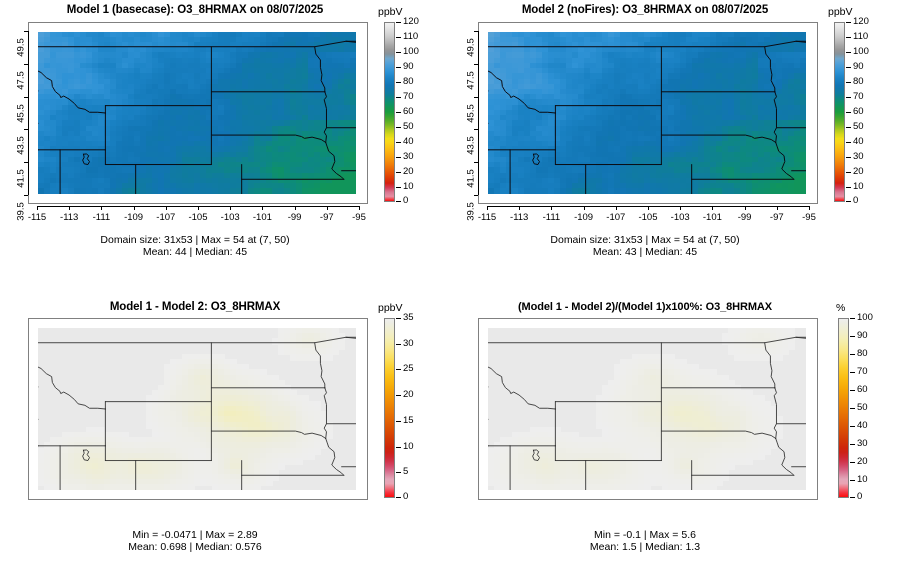 The image size is (900, 579). I want to click on x-axis-tick-label: -113, so click(519, 217).